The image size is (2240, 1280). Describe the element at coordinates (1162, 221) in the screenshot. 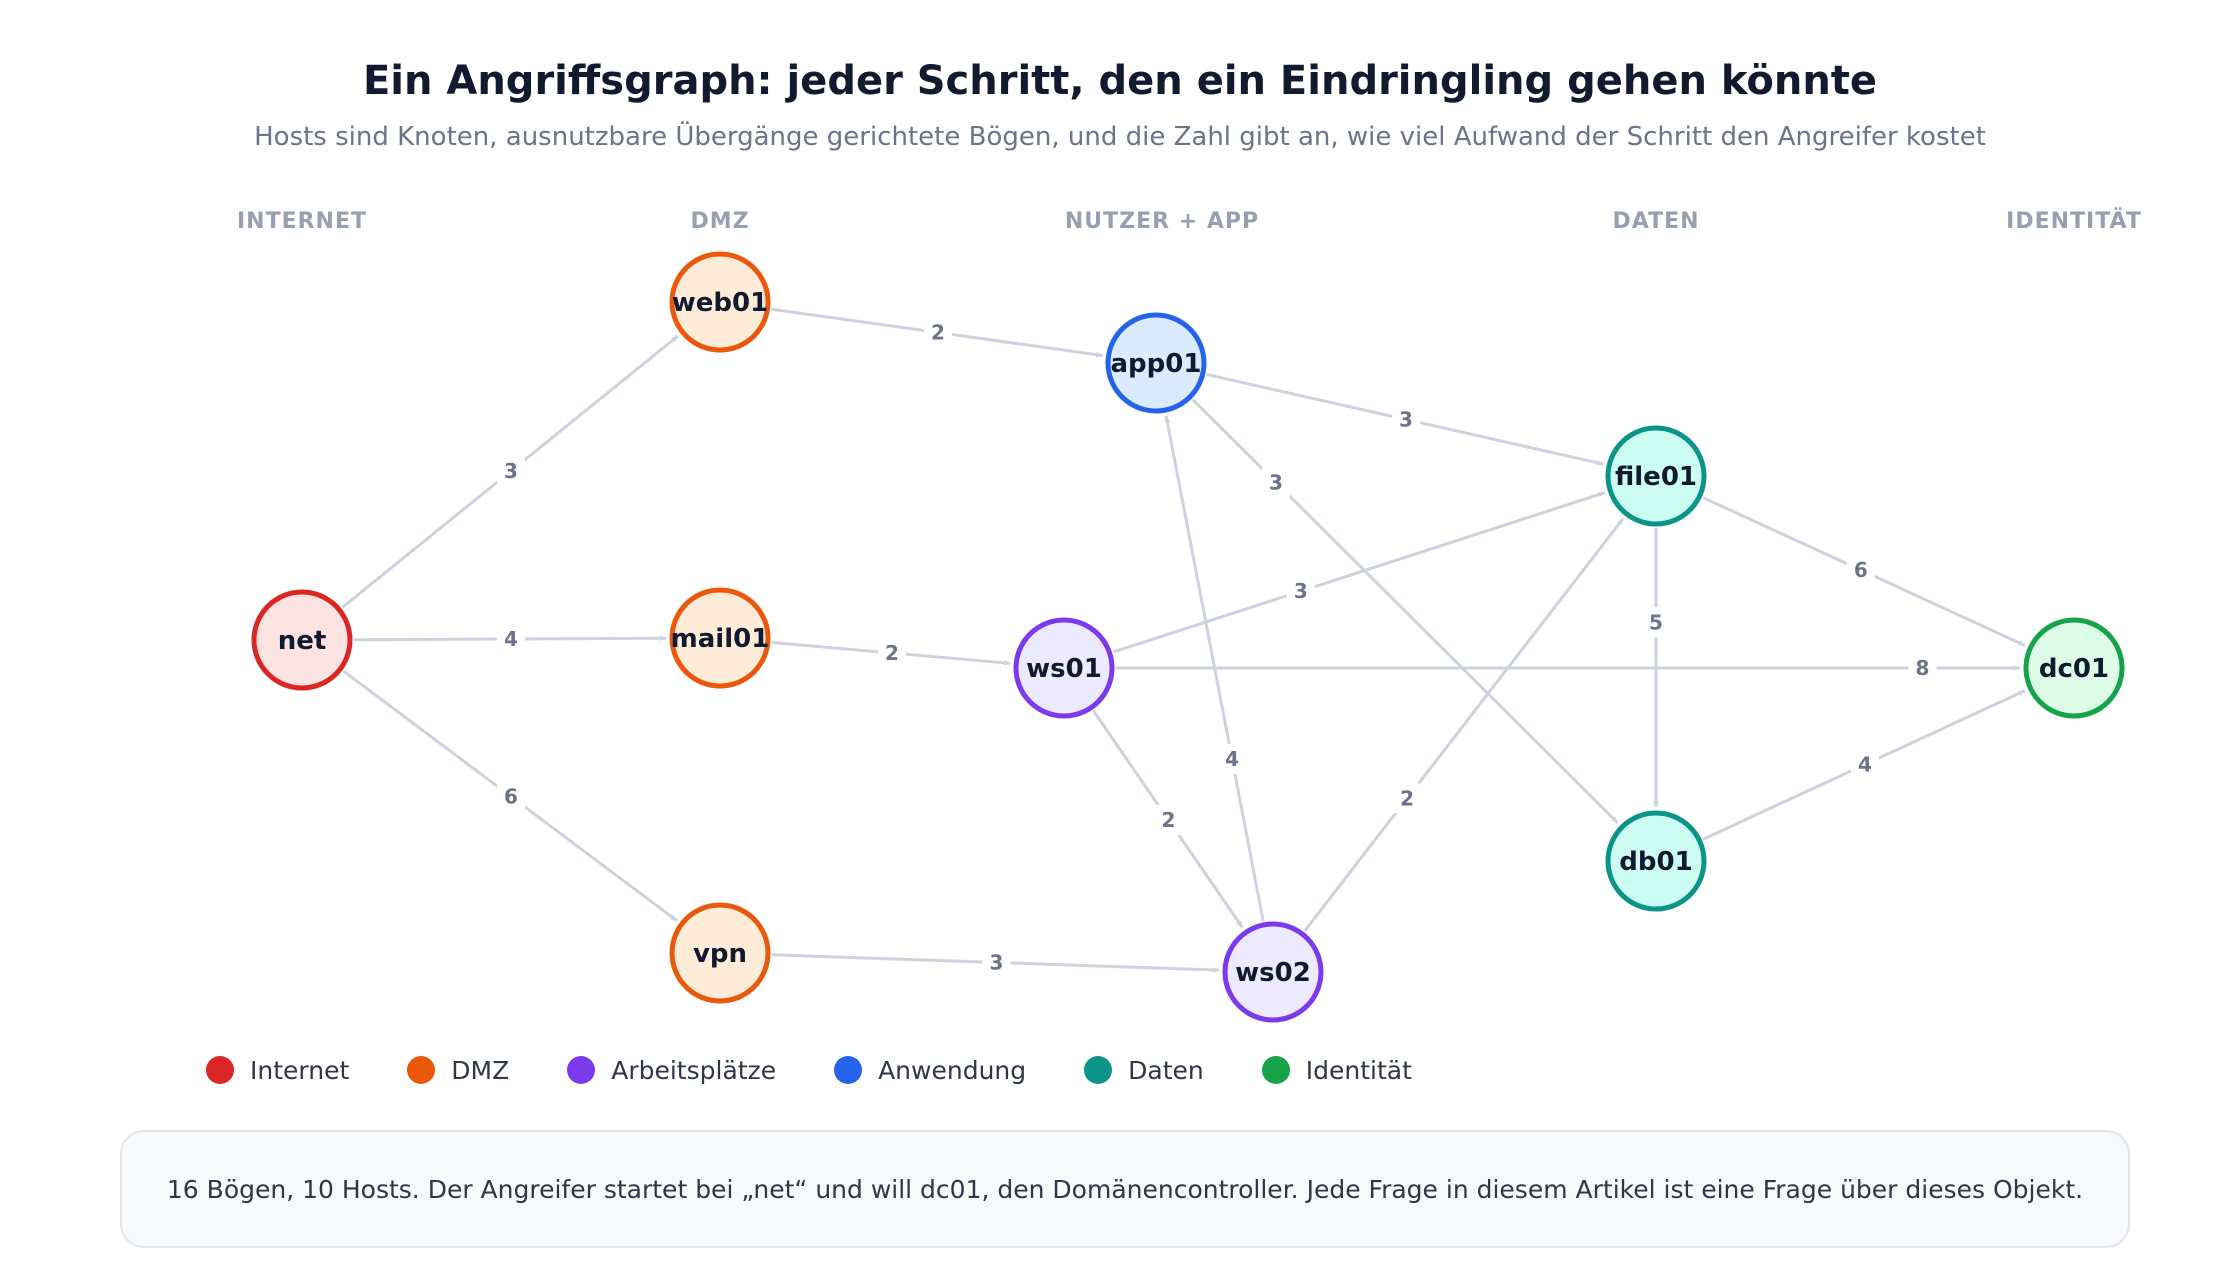

I see `column-label: NUTZER + APP` at that location.